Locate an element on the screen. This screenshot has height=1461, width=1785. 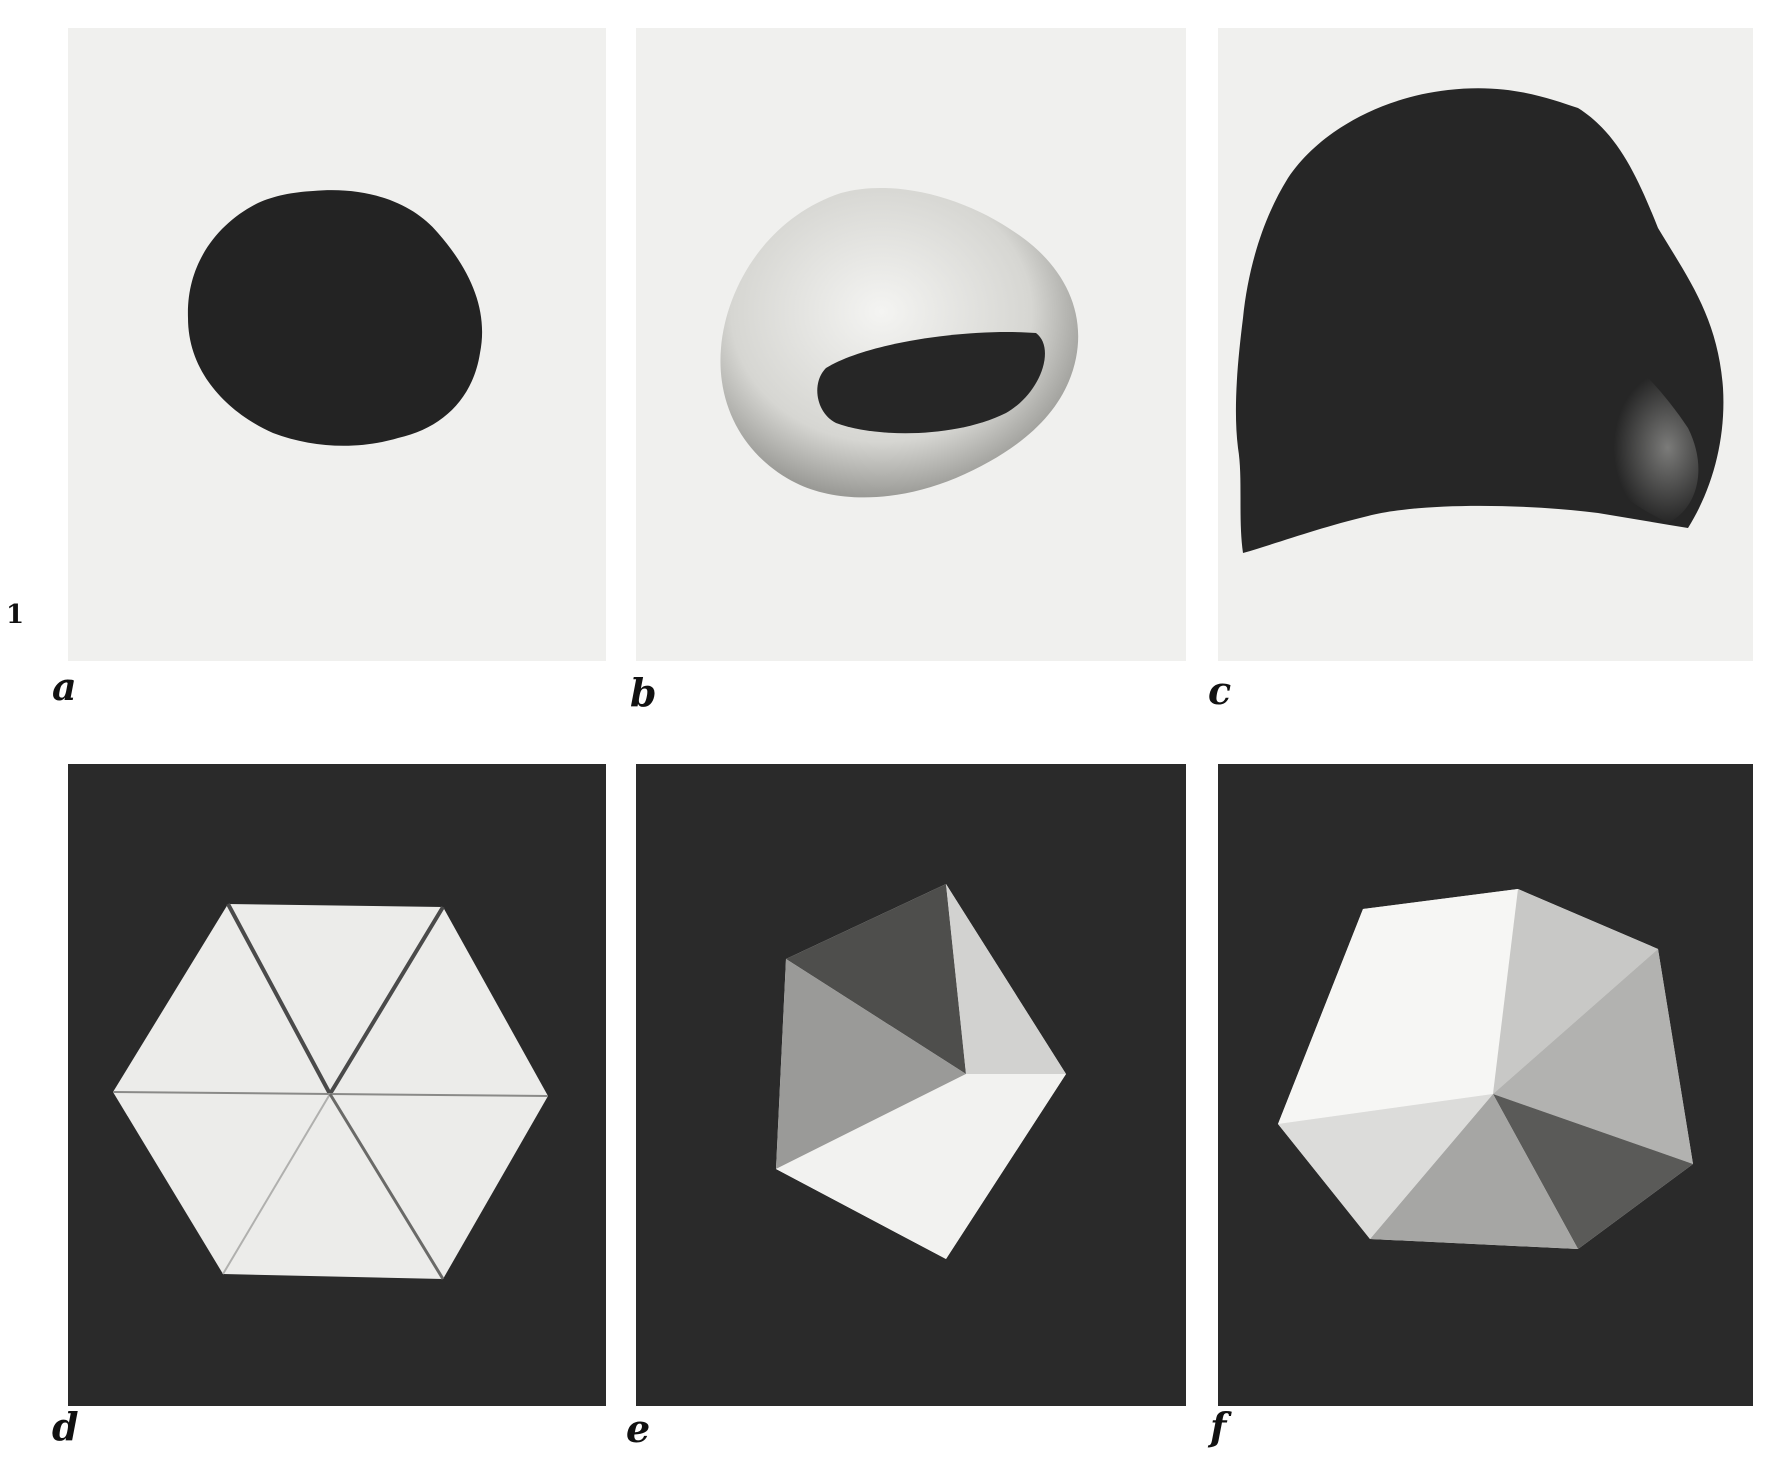
photo-panel-f is located at coordinates (1485, 1085).